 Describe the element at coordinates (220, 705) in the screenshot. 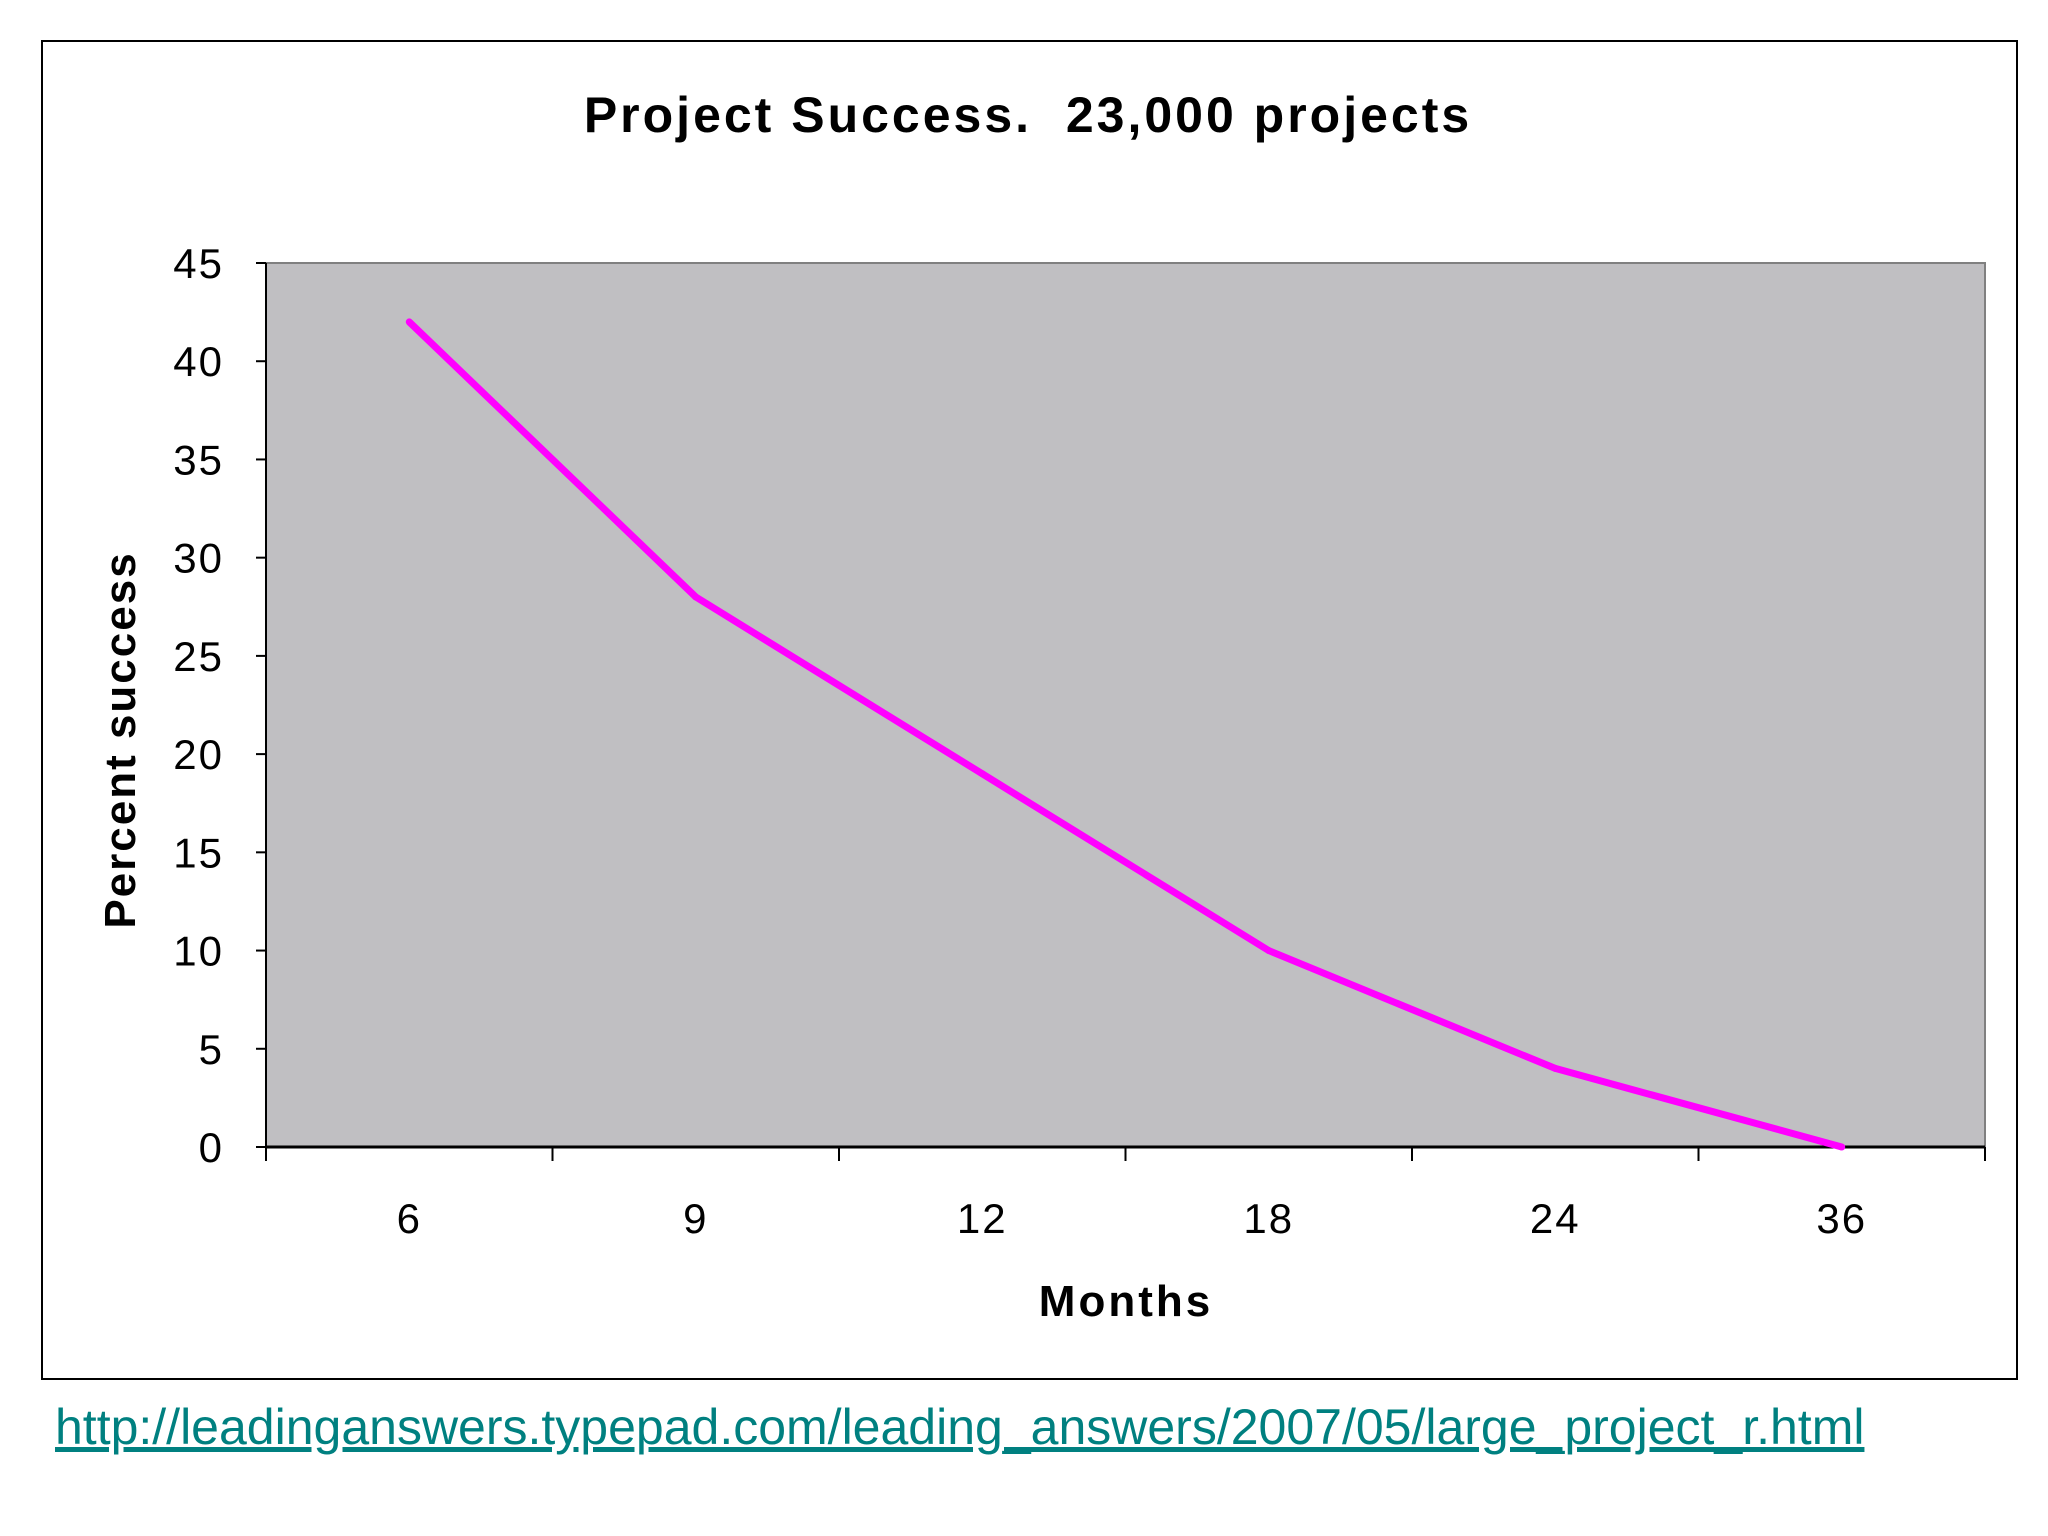

I see `y-axis: 0 5 10 15 20 25 30 35 40 45` at that location.